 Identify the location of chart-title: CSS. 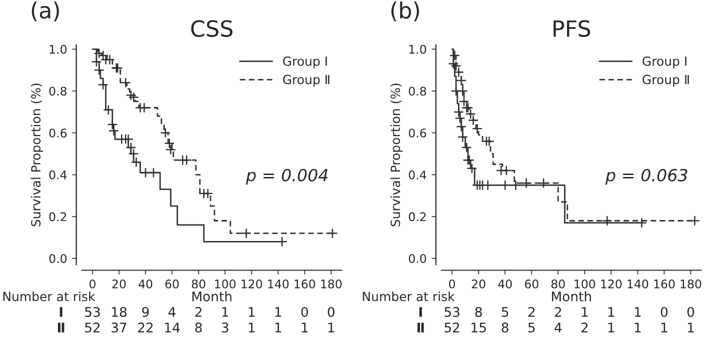
(211, 28).